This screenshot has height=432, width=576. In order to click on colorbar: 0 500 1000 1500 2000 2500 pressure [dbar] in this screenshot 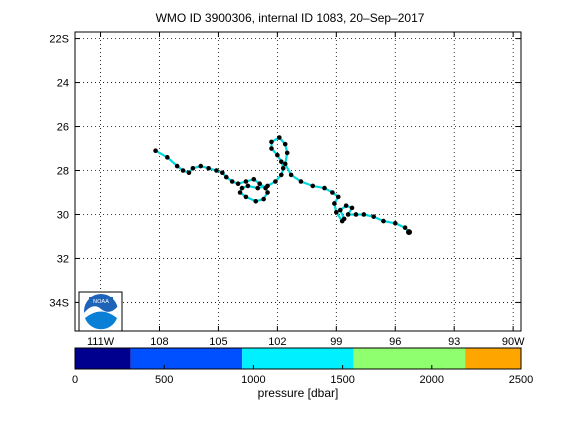, I will do `click(302, 373)`.